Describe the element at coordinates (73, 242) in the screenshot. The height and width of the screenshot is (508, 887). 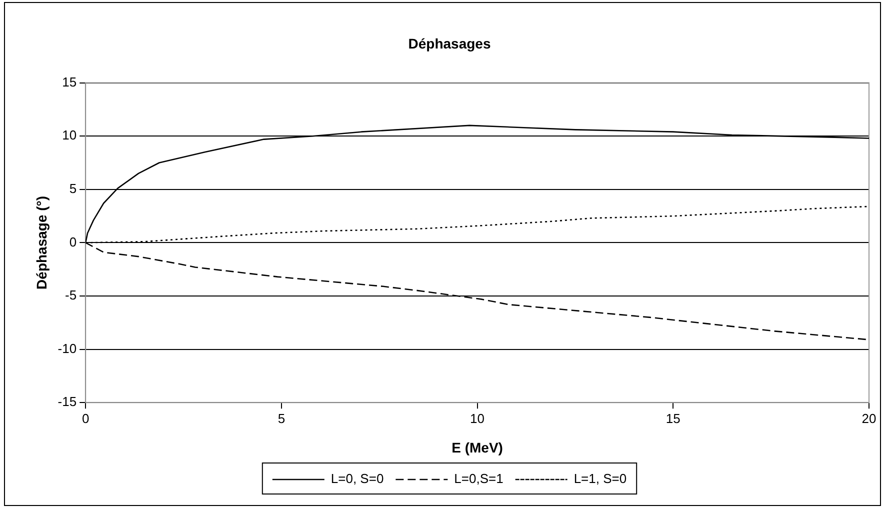
I see `y-tick-label: 0` at that location.